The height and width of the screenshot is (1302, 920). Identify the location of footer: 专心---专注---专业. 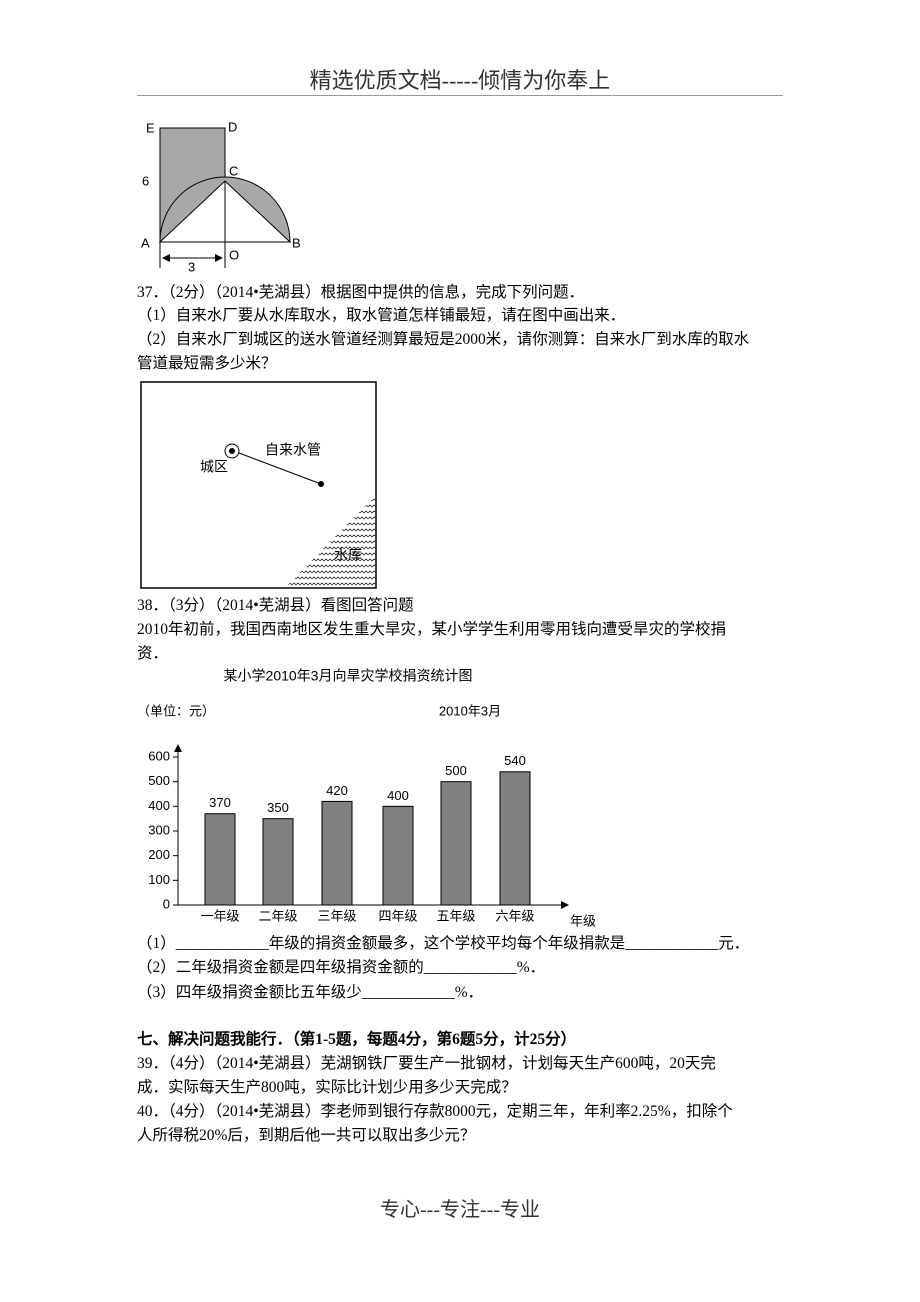
(460, 1210).